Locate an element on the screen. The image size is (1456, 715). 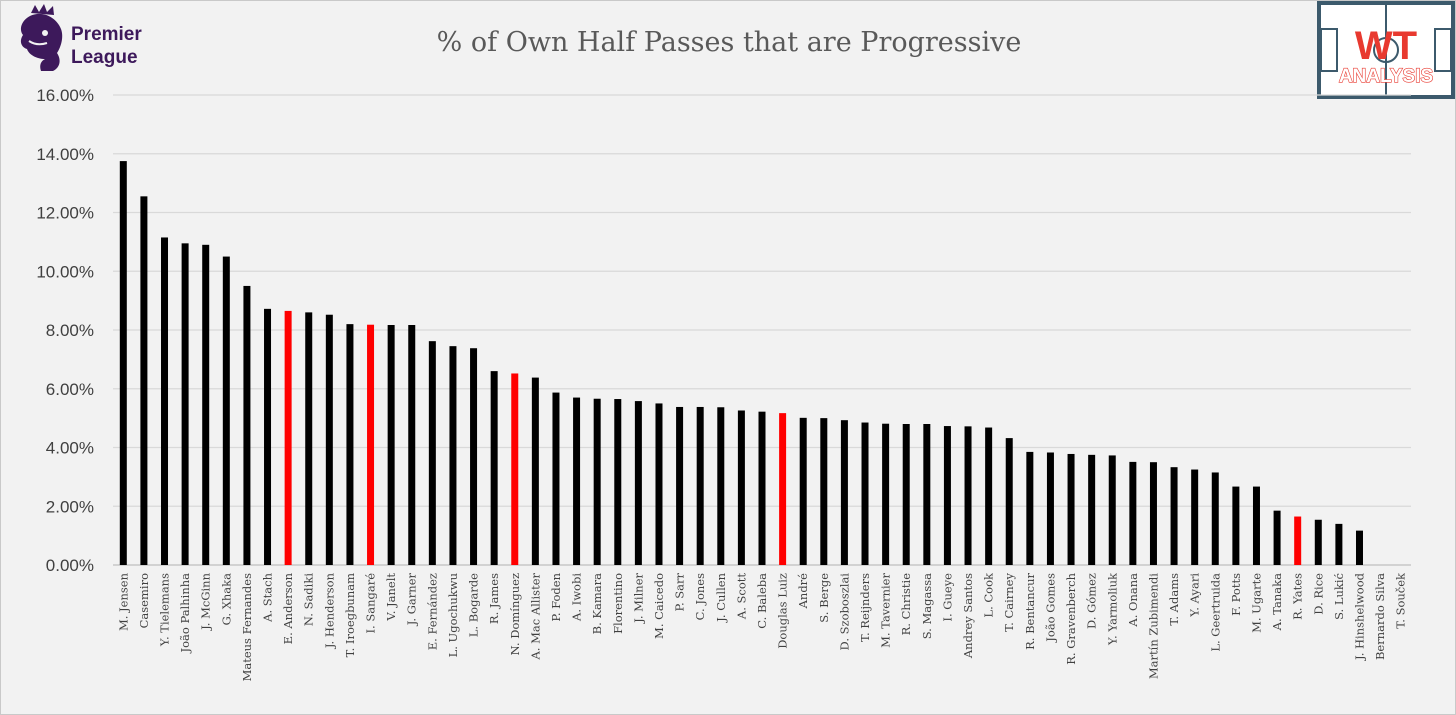
x-tick-label: A. Iwobi is located at coordinates (577, 597).